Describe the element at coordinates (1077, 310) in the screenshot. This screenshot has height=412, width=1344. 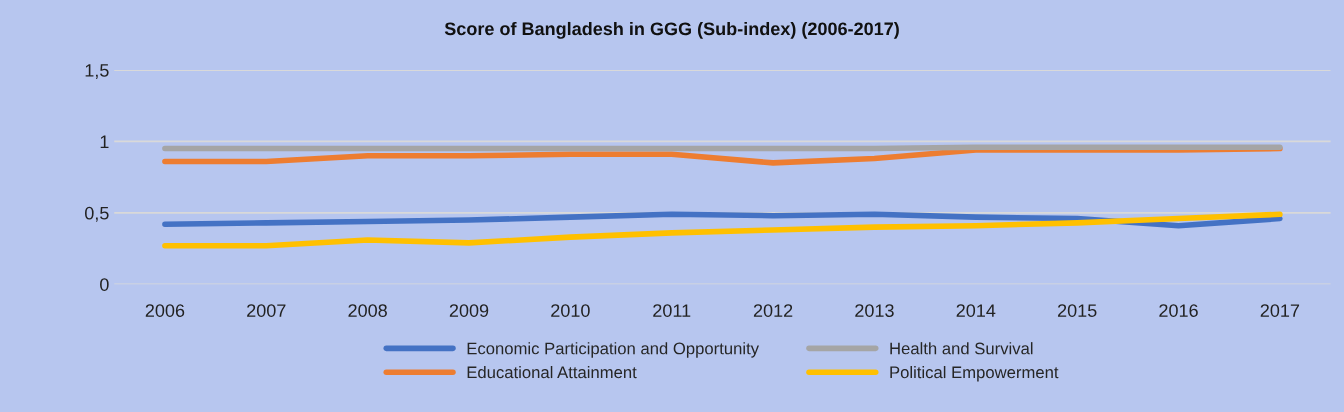
I see `x-tick-label: 2015` at that location.